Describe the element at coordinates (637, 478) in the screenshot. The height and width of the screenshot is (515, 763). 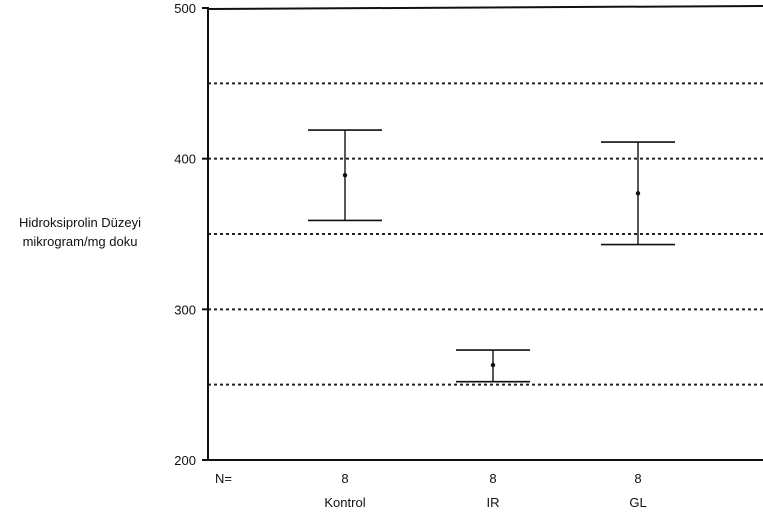
I see `n-value-gl: 8` at that location.